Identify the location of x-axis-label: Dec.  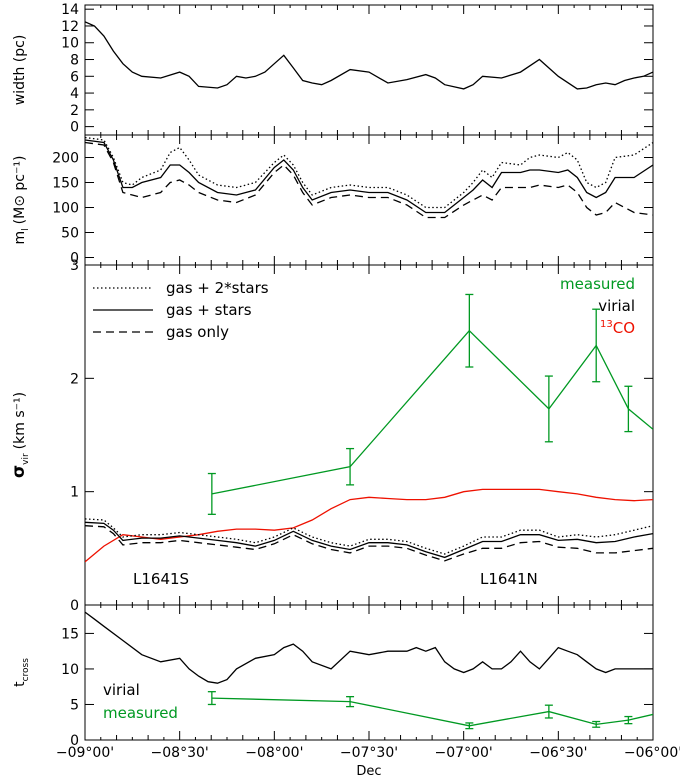
(368, 771).